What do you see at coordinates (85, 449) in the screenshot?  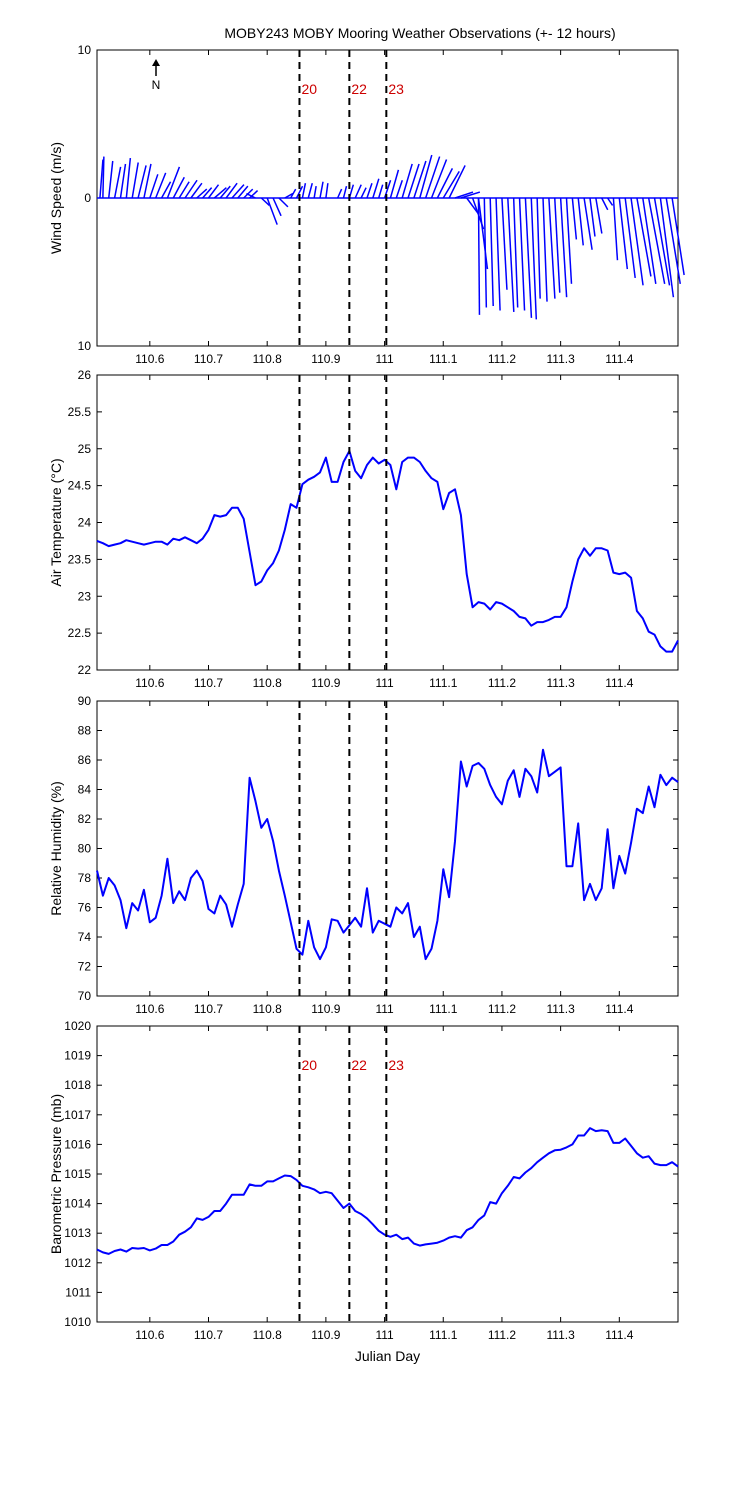 I see `y-tick-label: 25` at bounding box center [85, 449].